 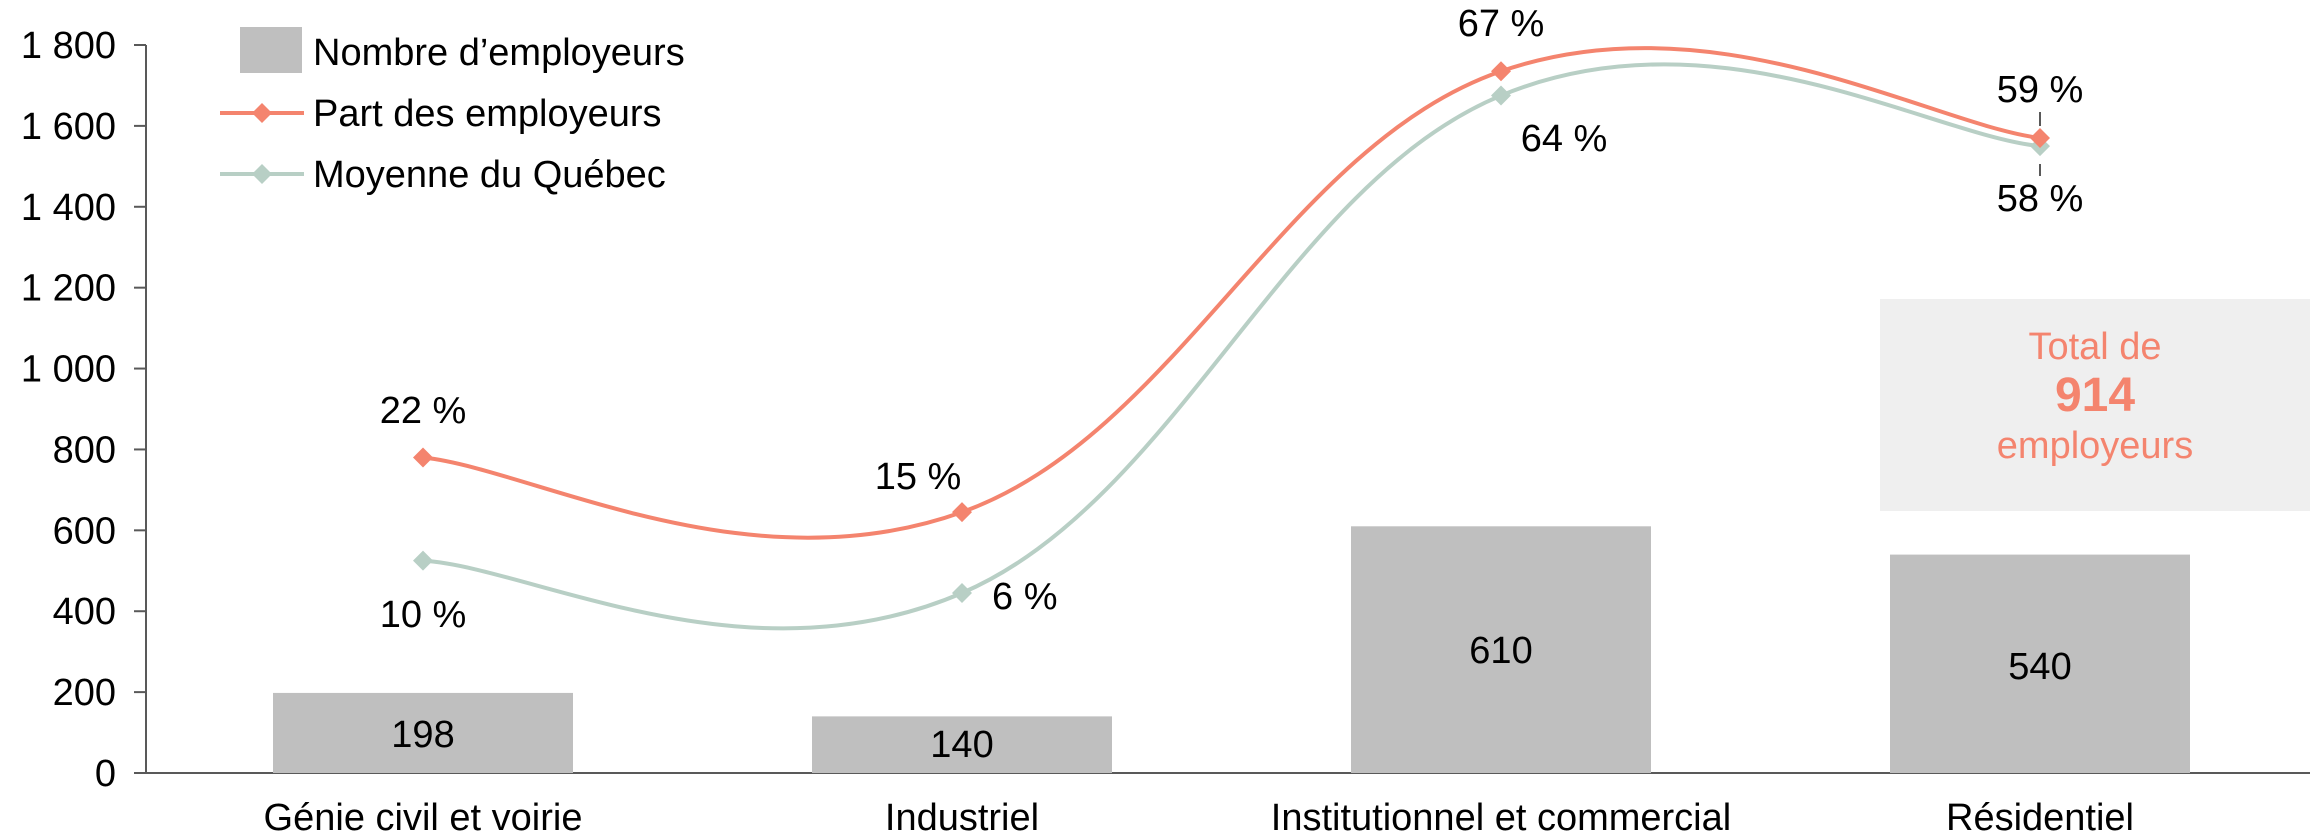 What do you see at coordinates (2040, 817) in the screenshot?
I see `x-category-label: Résidentiel` at bounding box center [2040, 817].